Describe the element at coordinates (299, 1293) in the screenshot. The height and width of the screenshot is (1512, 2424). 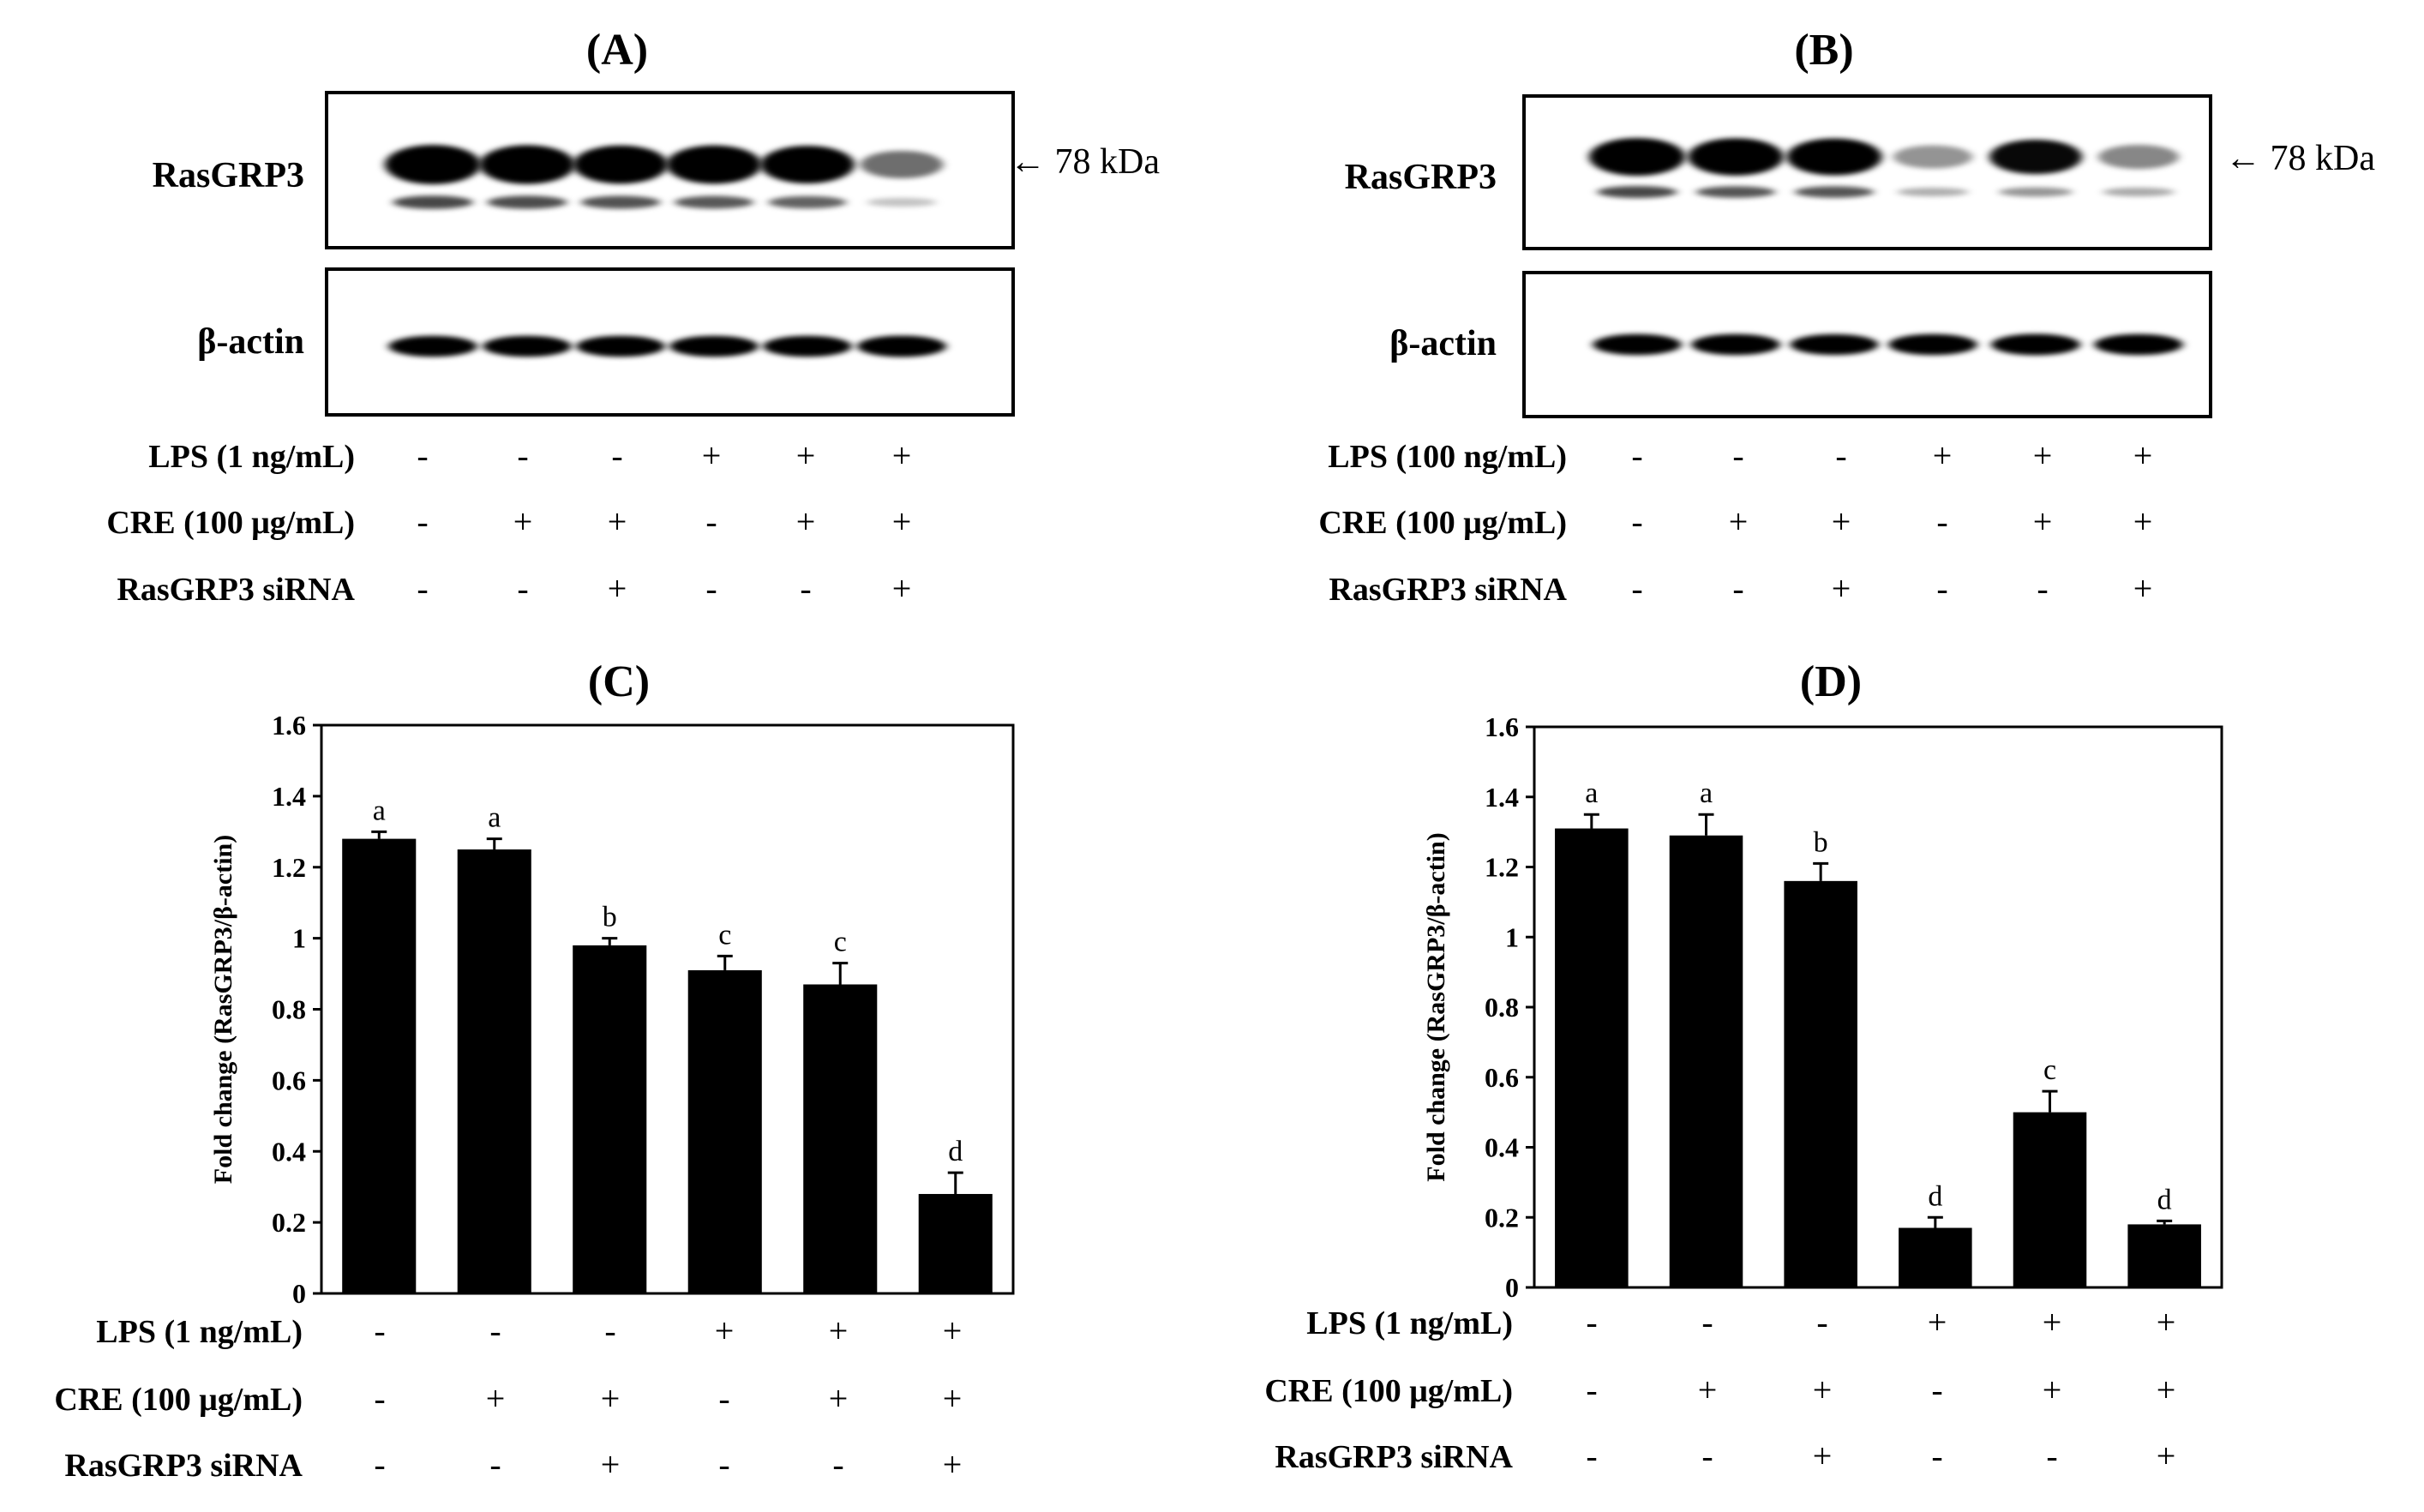
I see `panel-c-y-tick-label: 0` at that location.